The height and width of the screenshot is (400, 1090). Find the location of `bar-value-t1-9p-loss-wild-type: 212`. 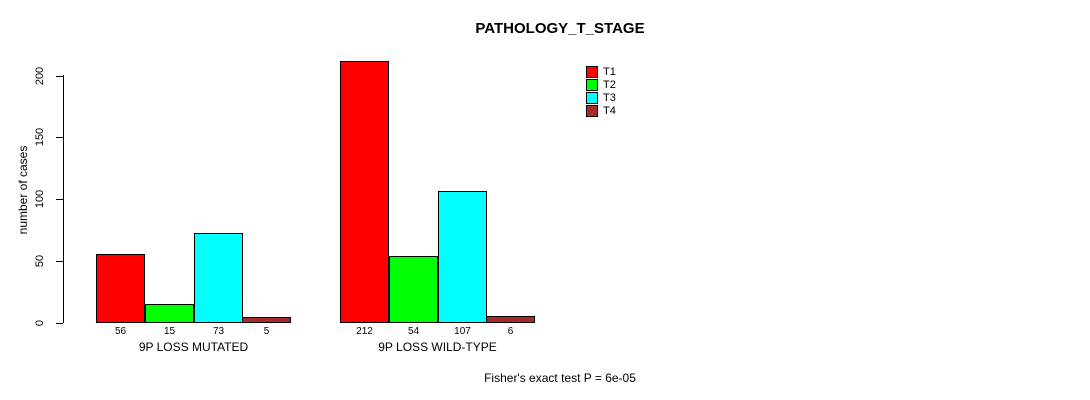

bar-value-t1-9p-loss-wild-type: 212 is located at coordinates (364, 331).